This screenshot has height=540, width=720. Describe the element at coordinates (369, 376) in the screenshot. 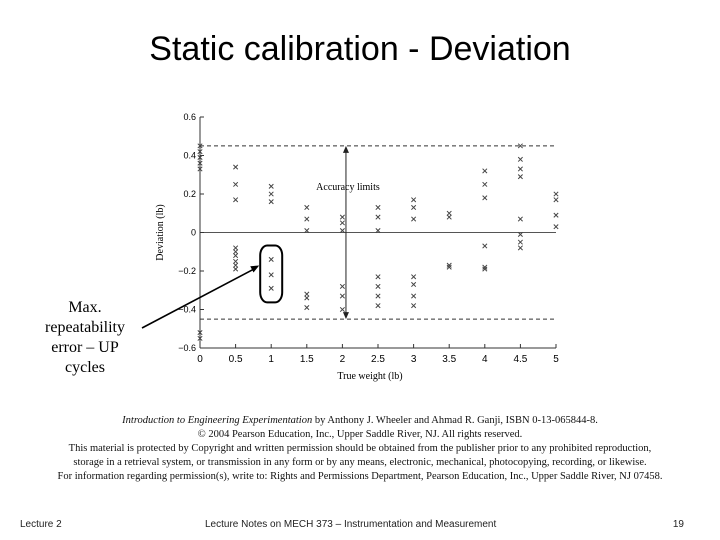

I see `x-axis-label: True weight (lb)` at that location.